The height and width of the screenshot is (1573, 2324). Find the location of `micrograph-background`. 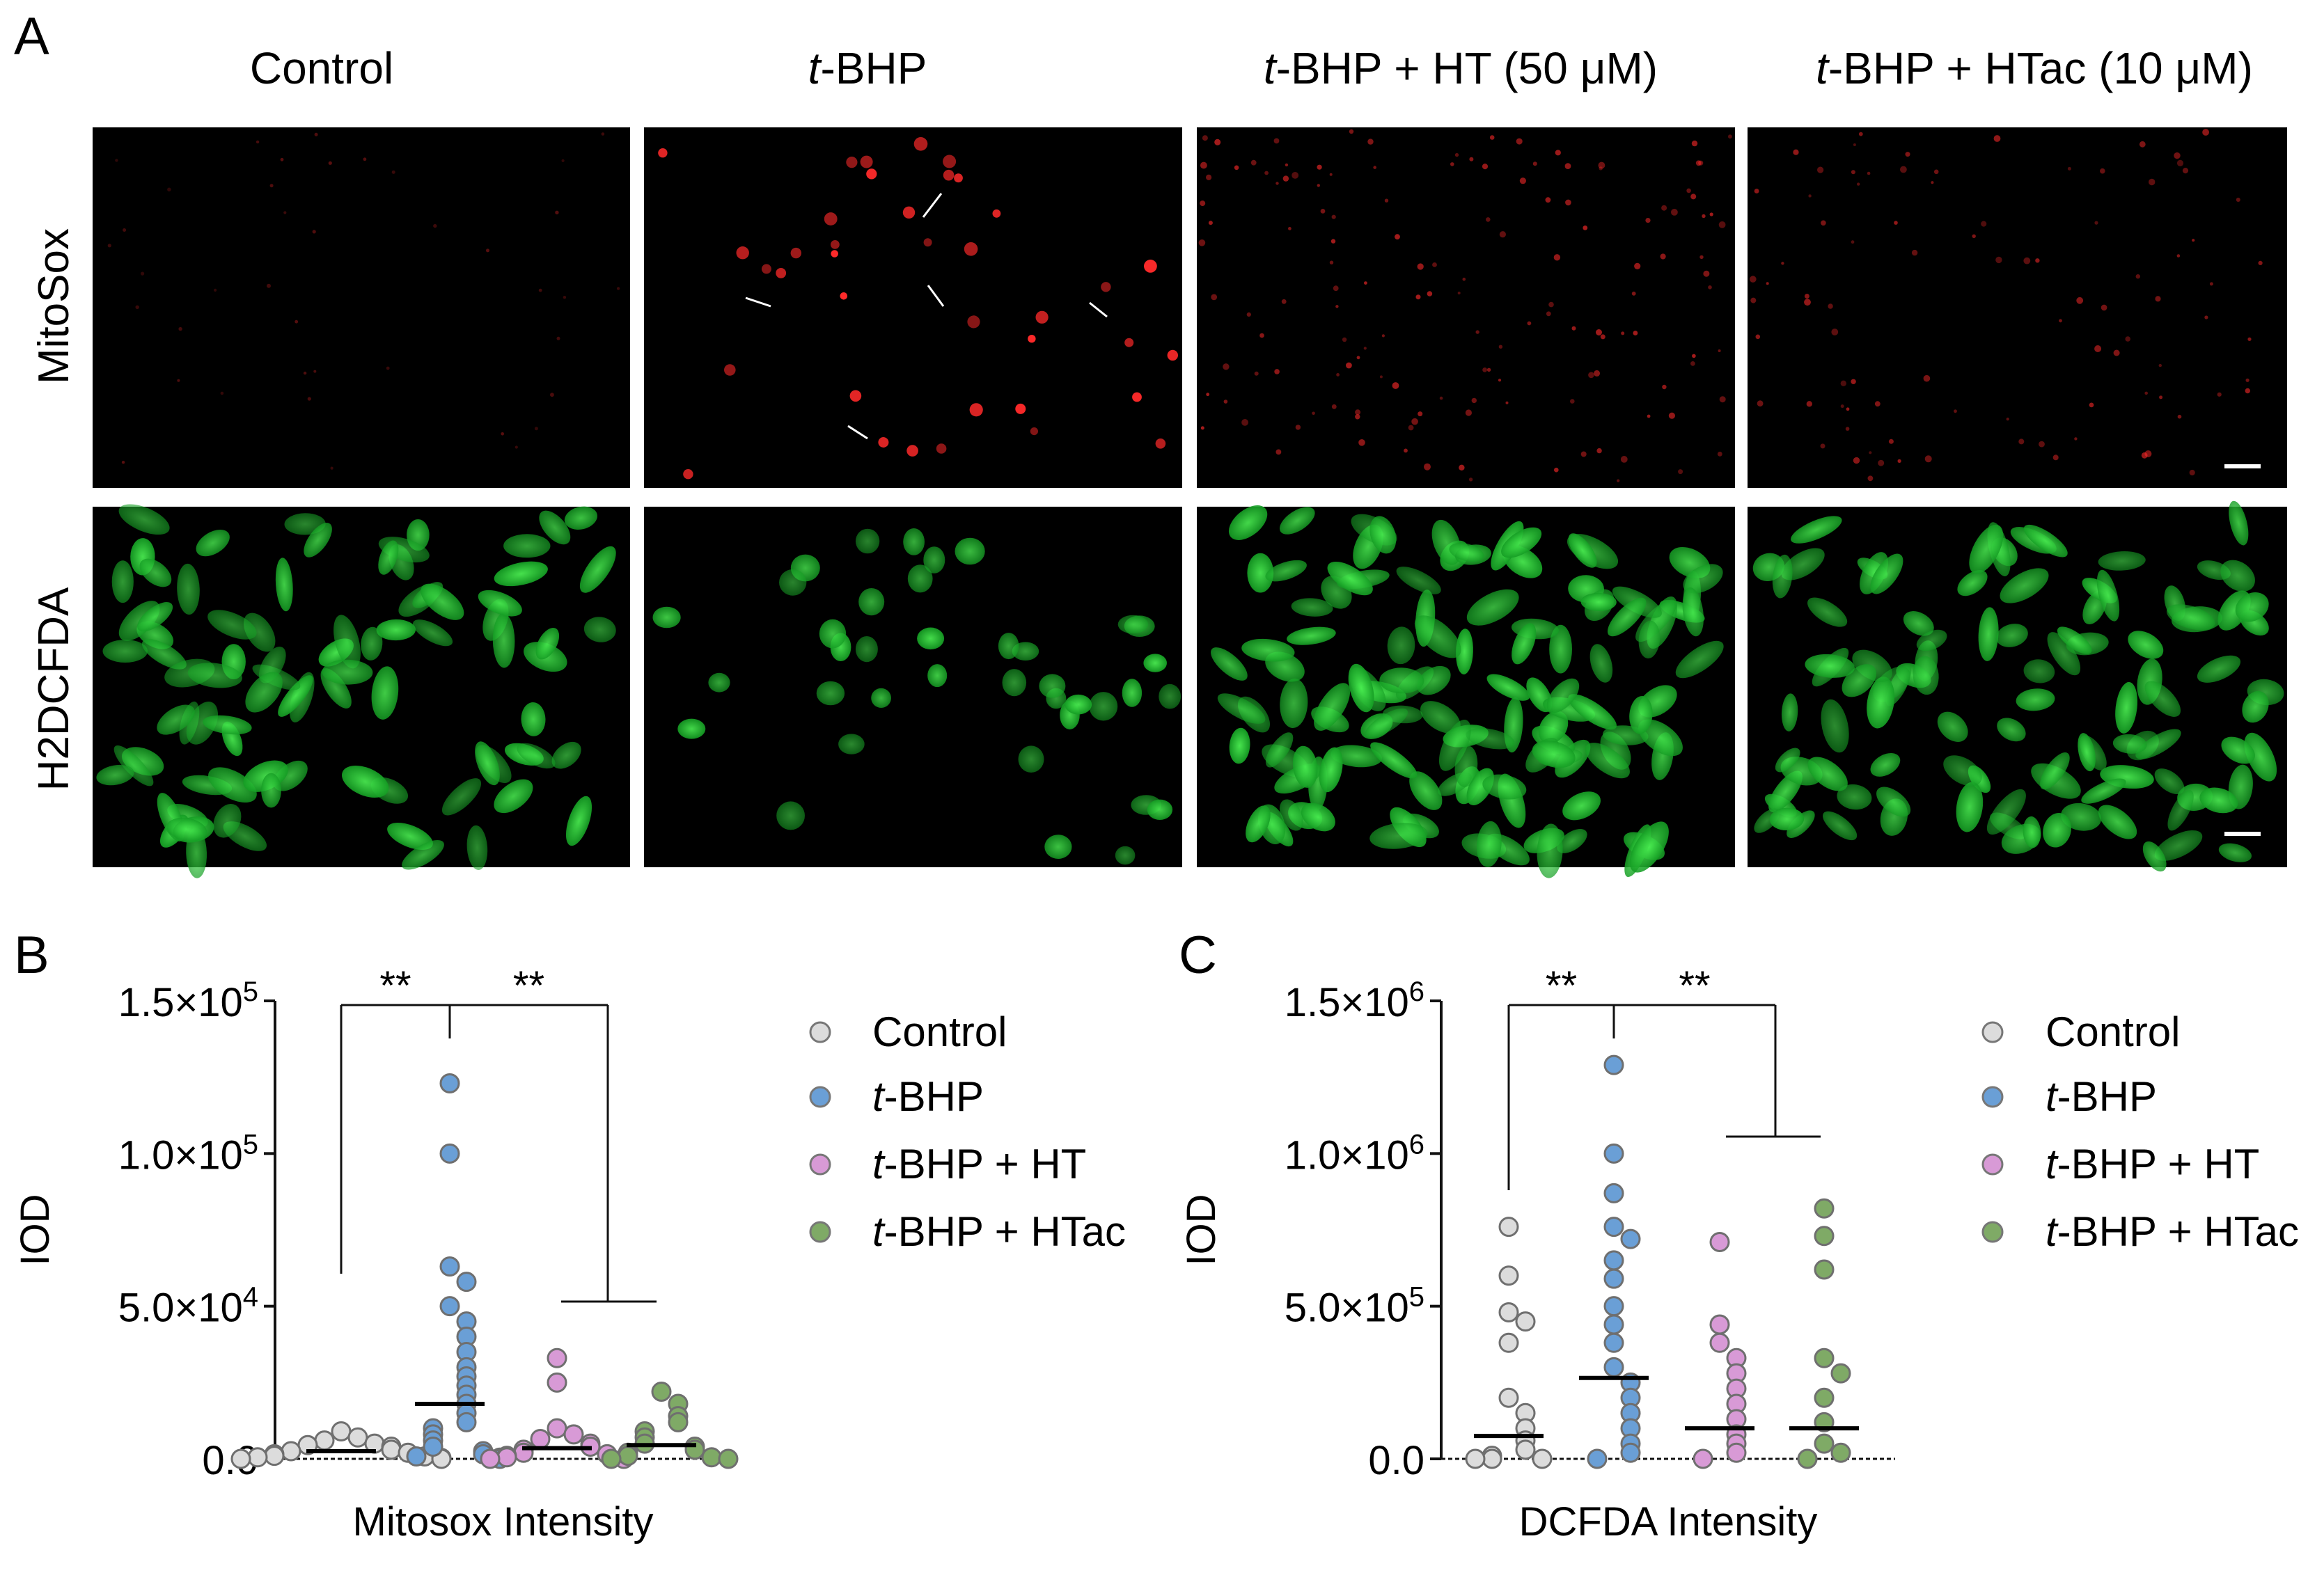

micrograph-background is located at coordinates (913, 307).